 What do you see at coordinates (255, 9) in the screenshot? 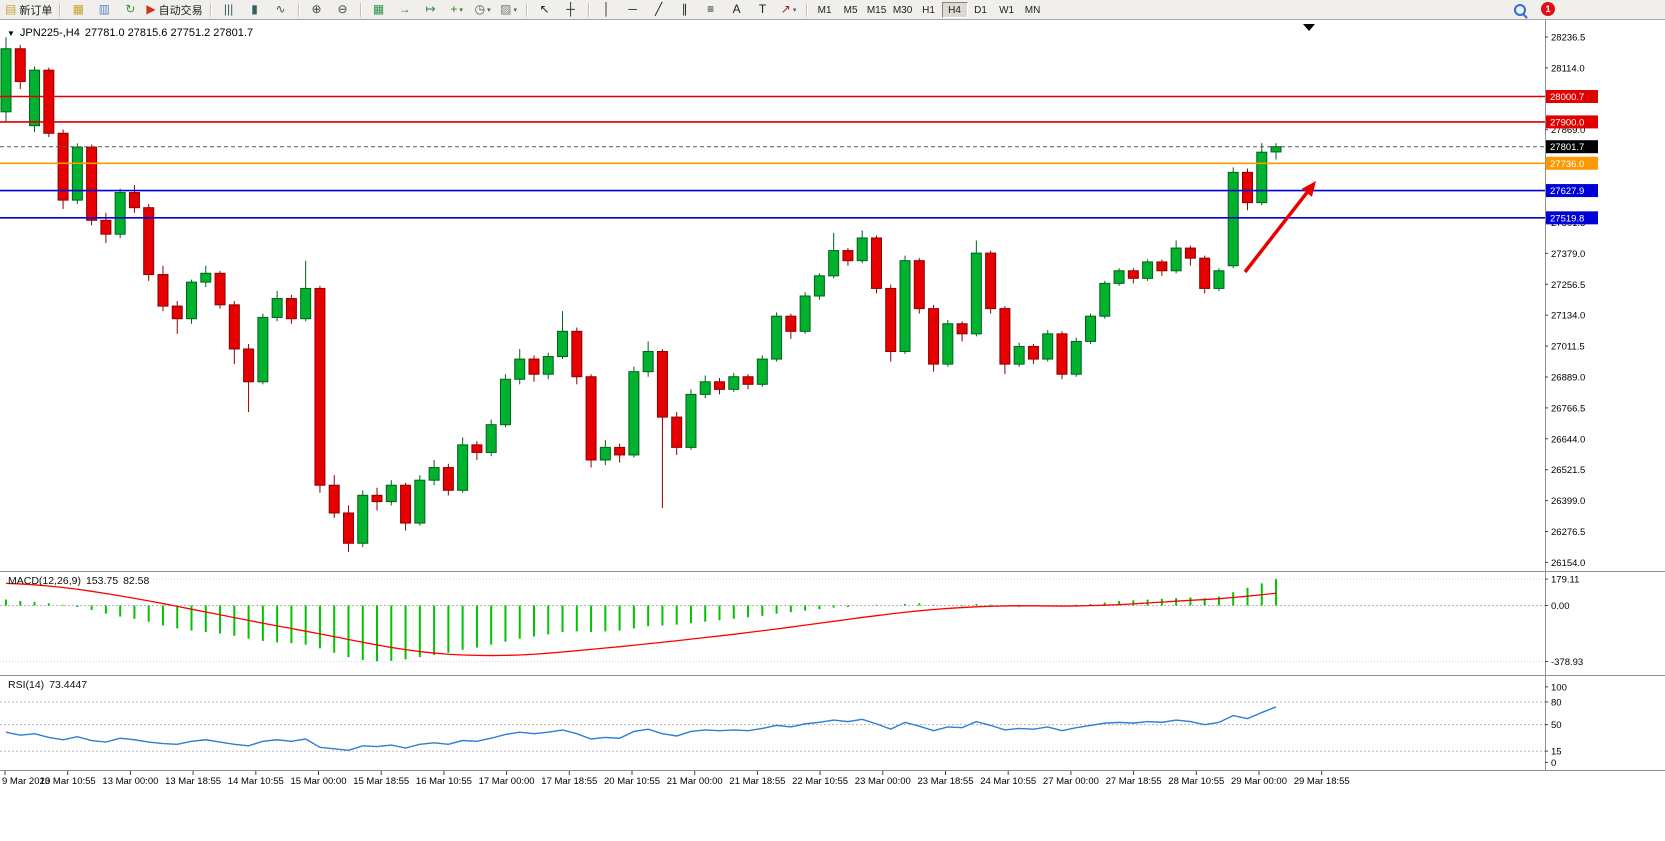
I see `candlestick-chart-button: ▮` at bounding box center [255, 9].